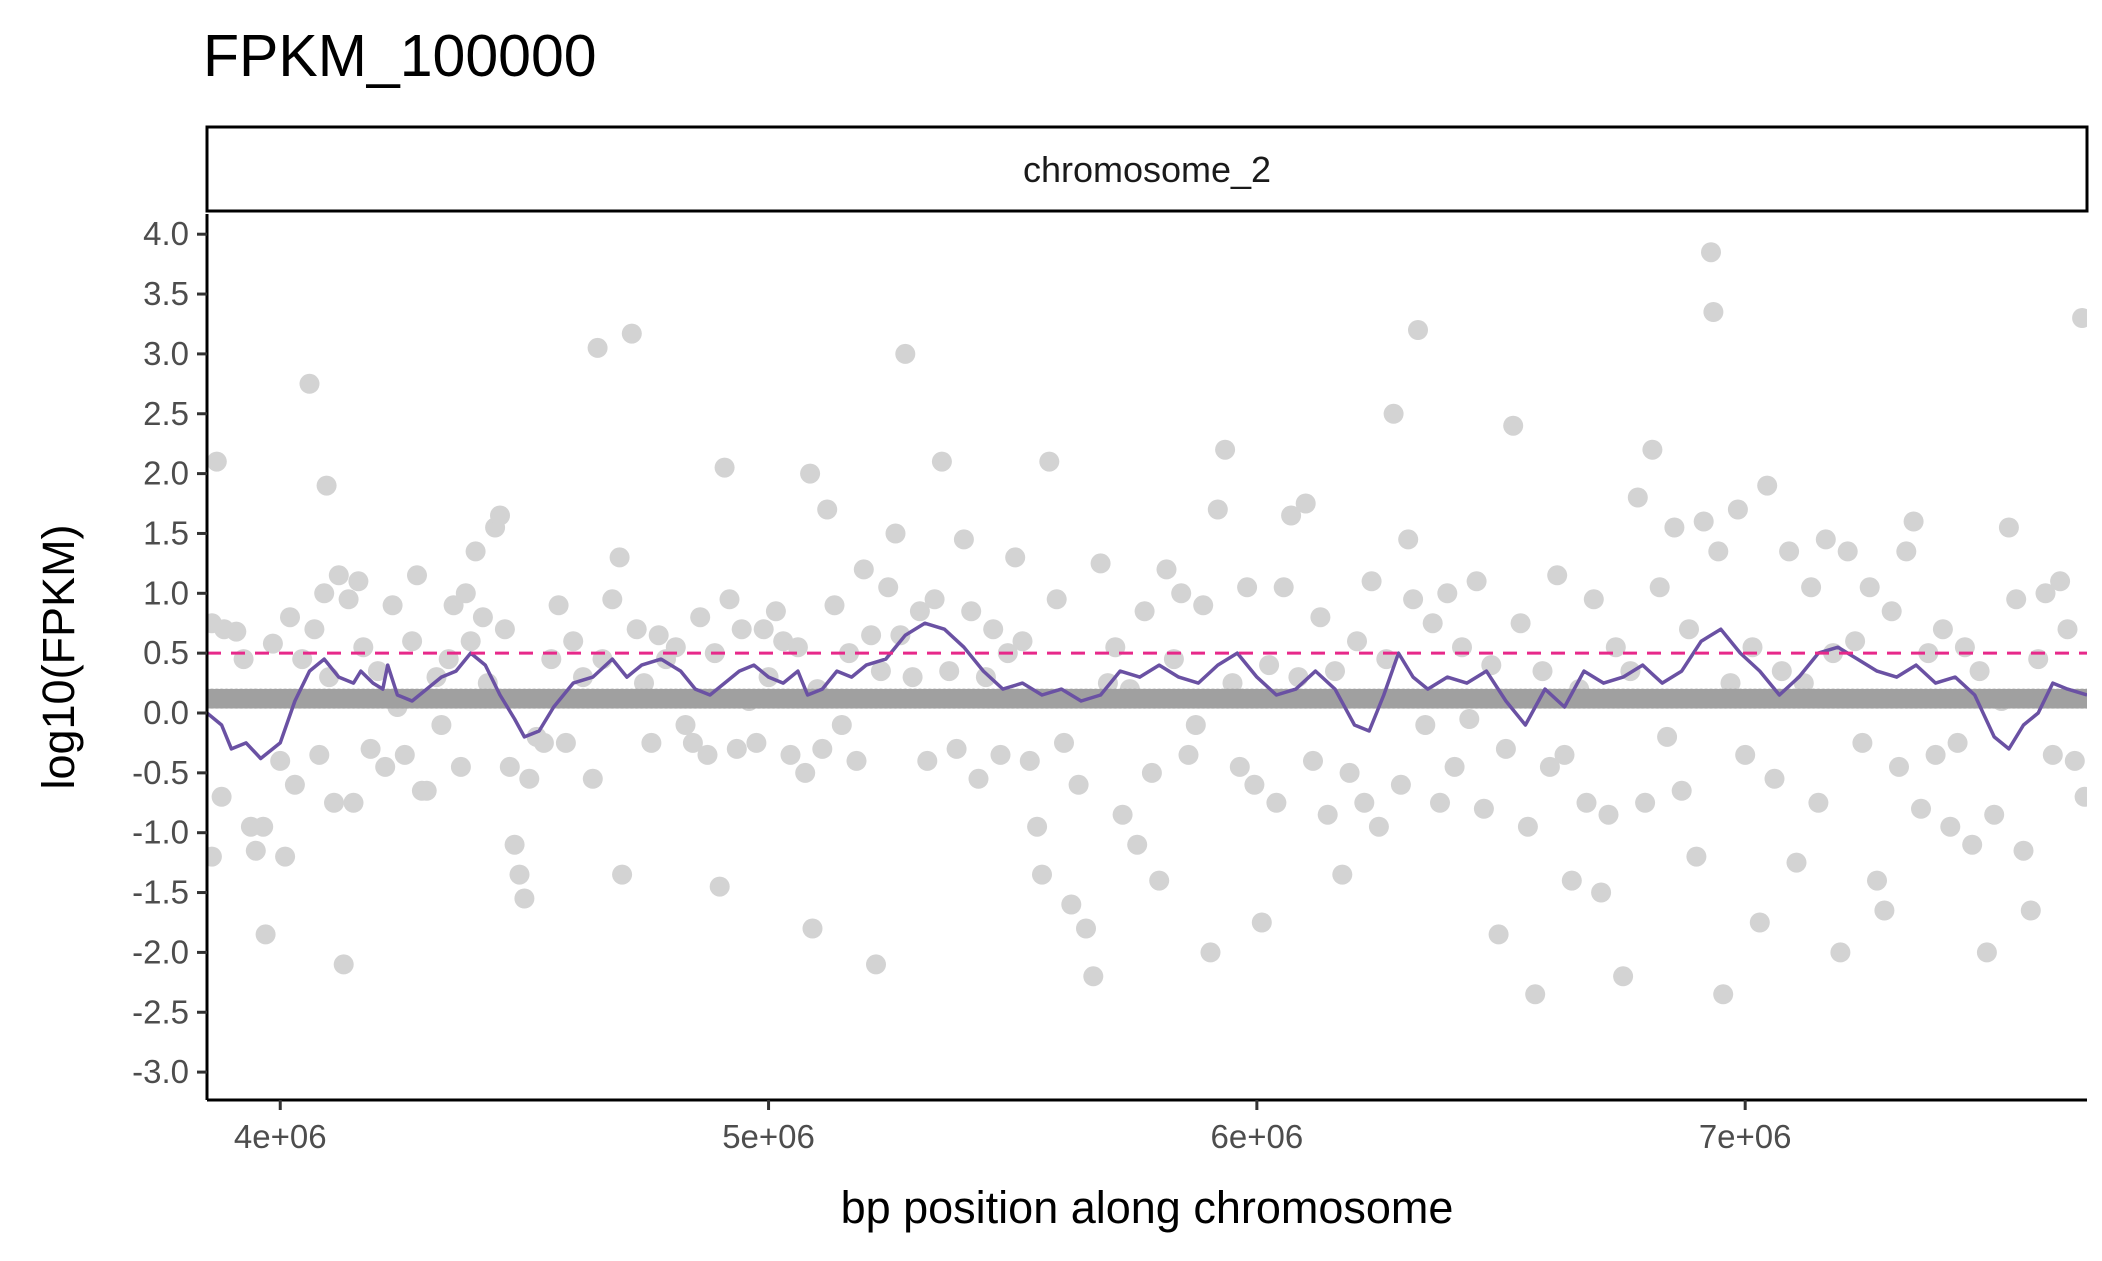 This screenshot has height=1261, width=2102. I want to click on facet-strip-label: chromosome_2, so click(1147, 169).